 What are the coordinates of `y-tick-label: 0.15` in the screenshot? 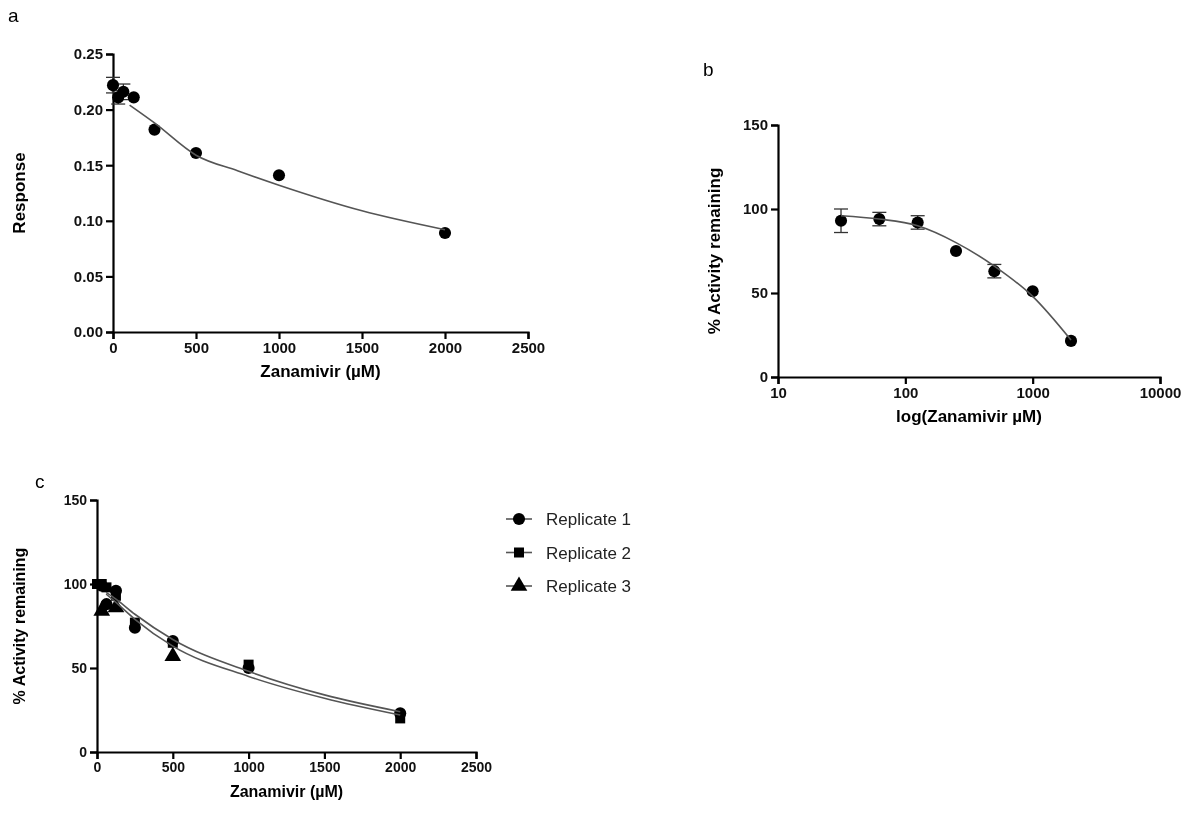 It's located at (88, 165).